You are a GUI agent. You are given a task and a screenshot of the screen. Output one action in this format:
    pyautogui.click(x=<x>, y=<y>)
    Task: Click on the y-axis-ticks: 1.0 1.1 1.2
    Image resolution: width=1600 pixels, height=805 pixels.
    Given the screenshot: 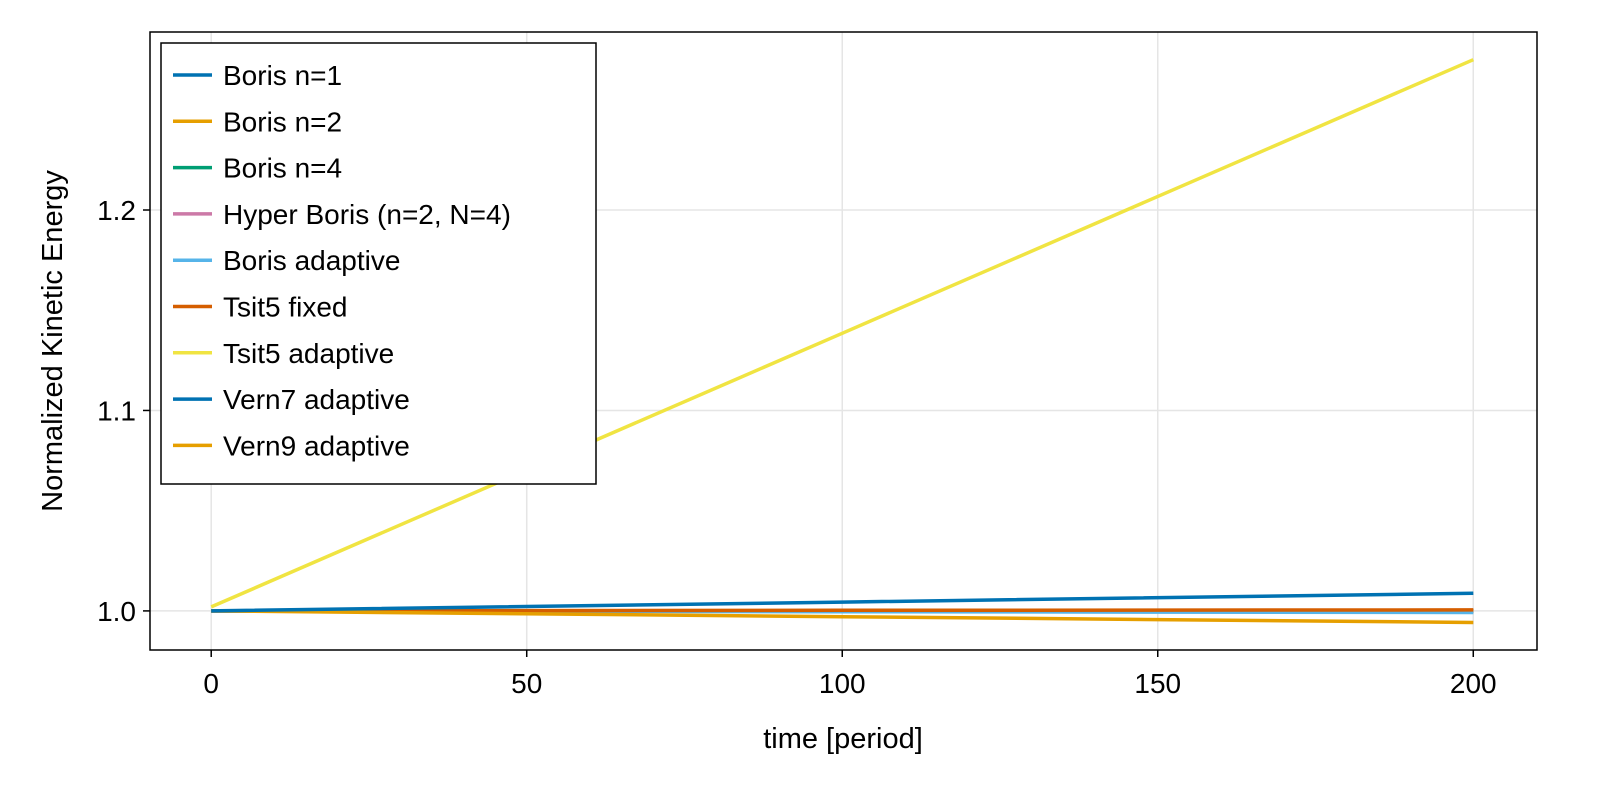 What is the action you would take?
    pyautogui.click(x=123, y=411)
    